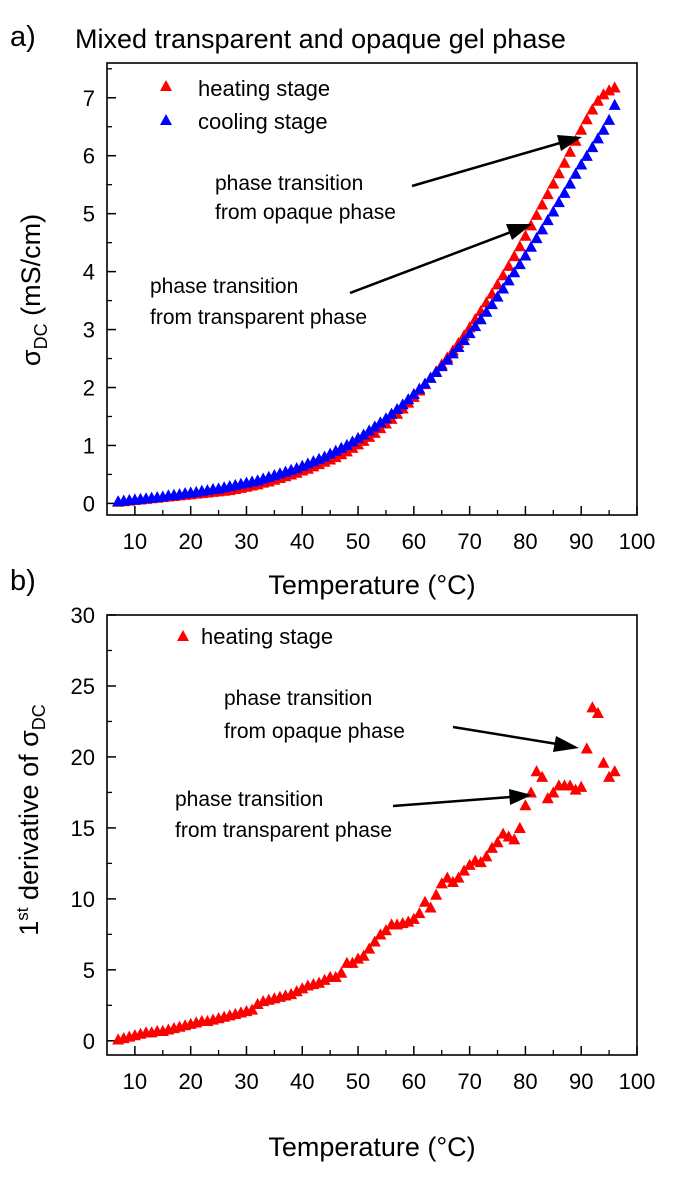 The width and height of the screenshot is (700, 1187). I want to click on panel-a-arrow-opaque-line, so click(486, 164).